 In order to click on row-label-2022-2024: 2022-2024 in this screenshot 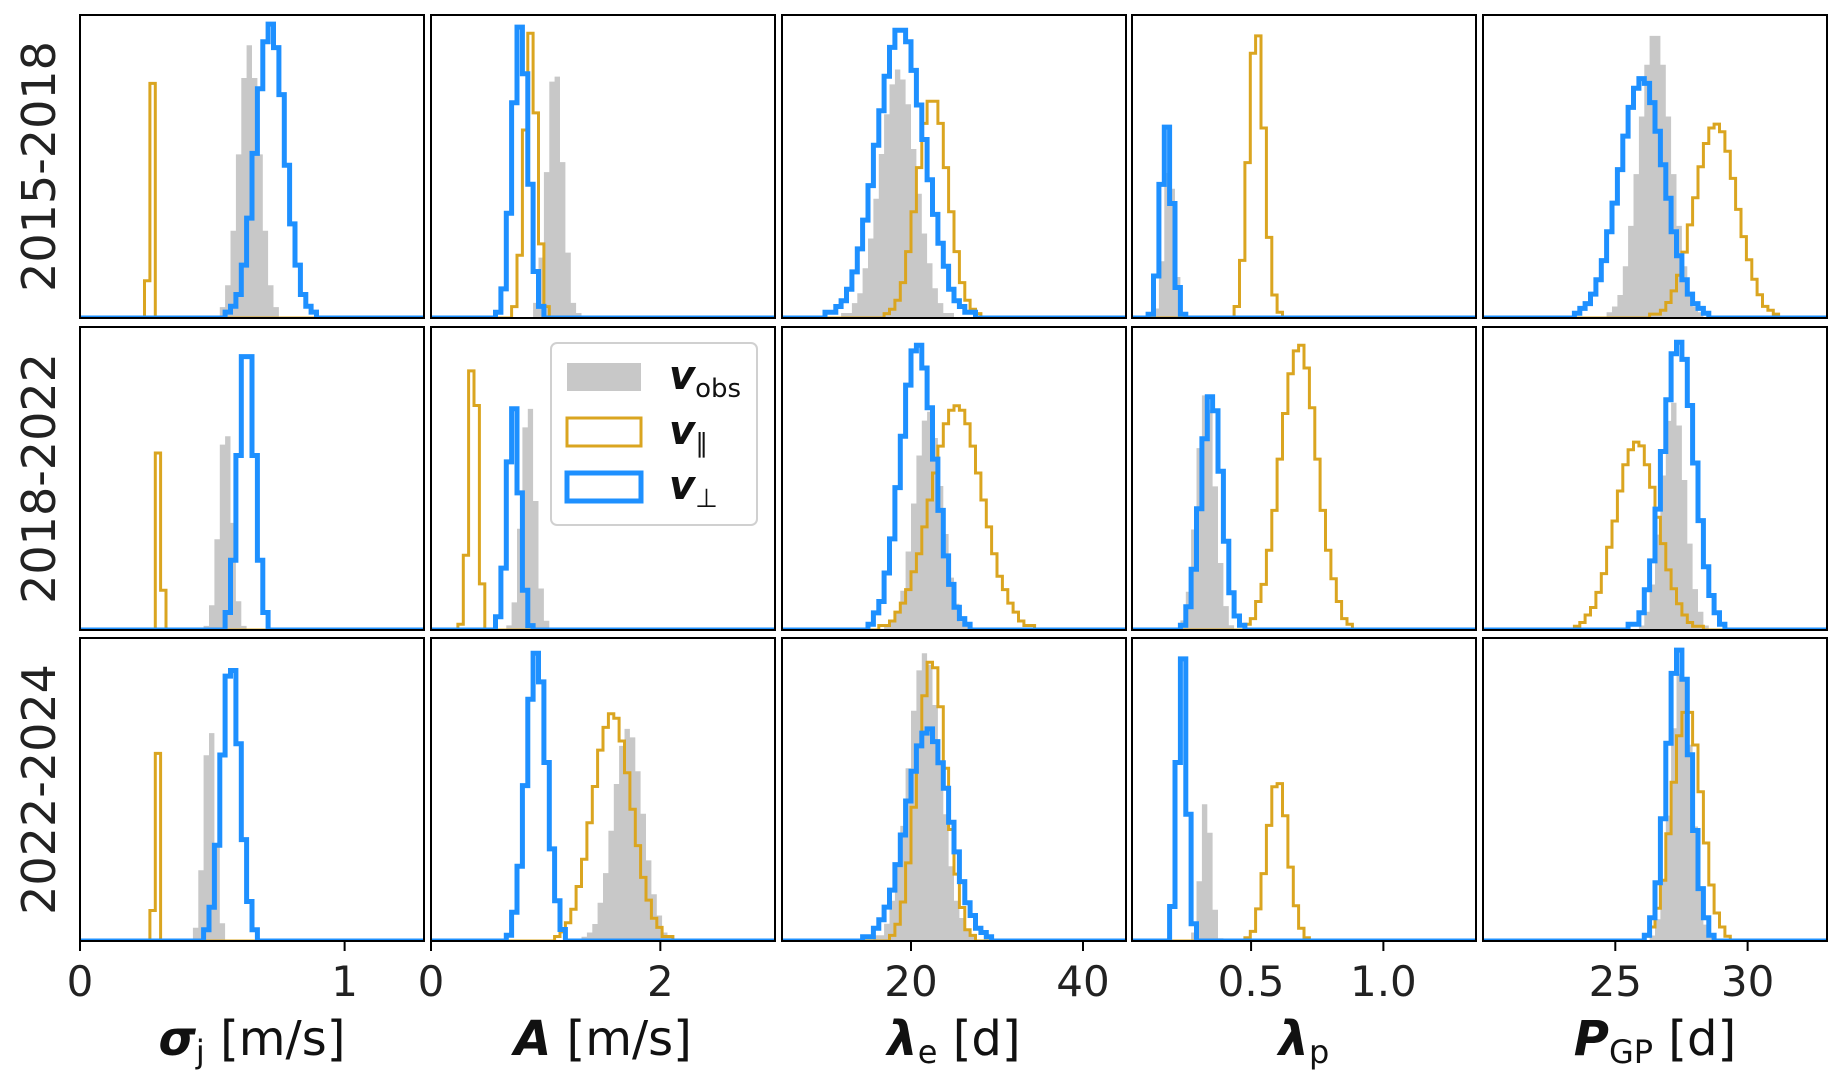, I will do `click(39, 789)`.